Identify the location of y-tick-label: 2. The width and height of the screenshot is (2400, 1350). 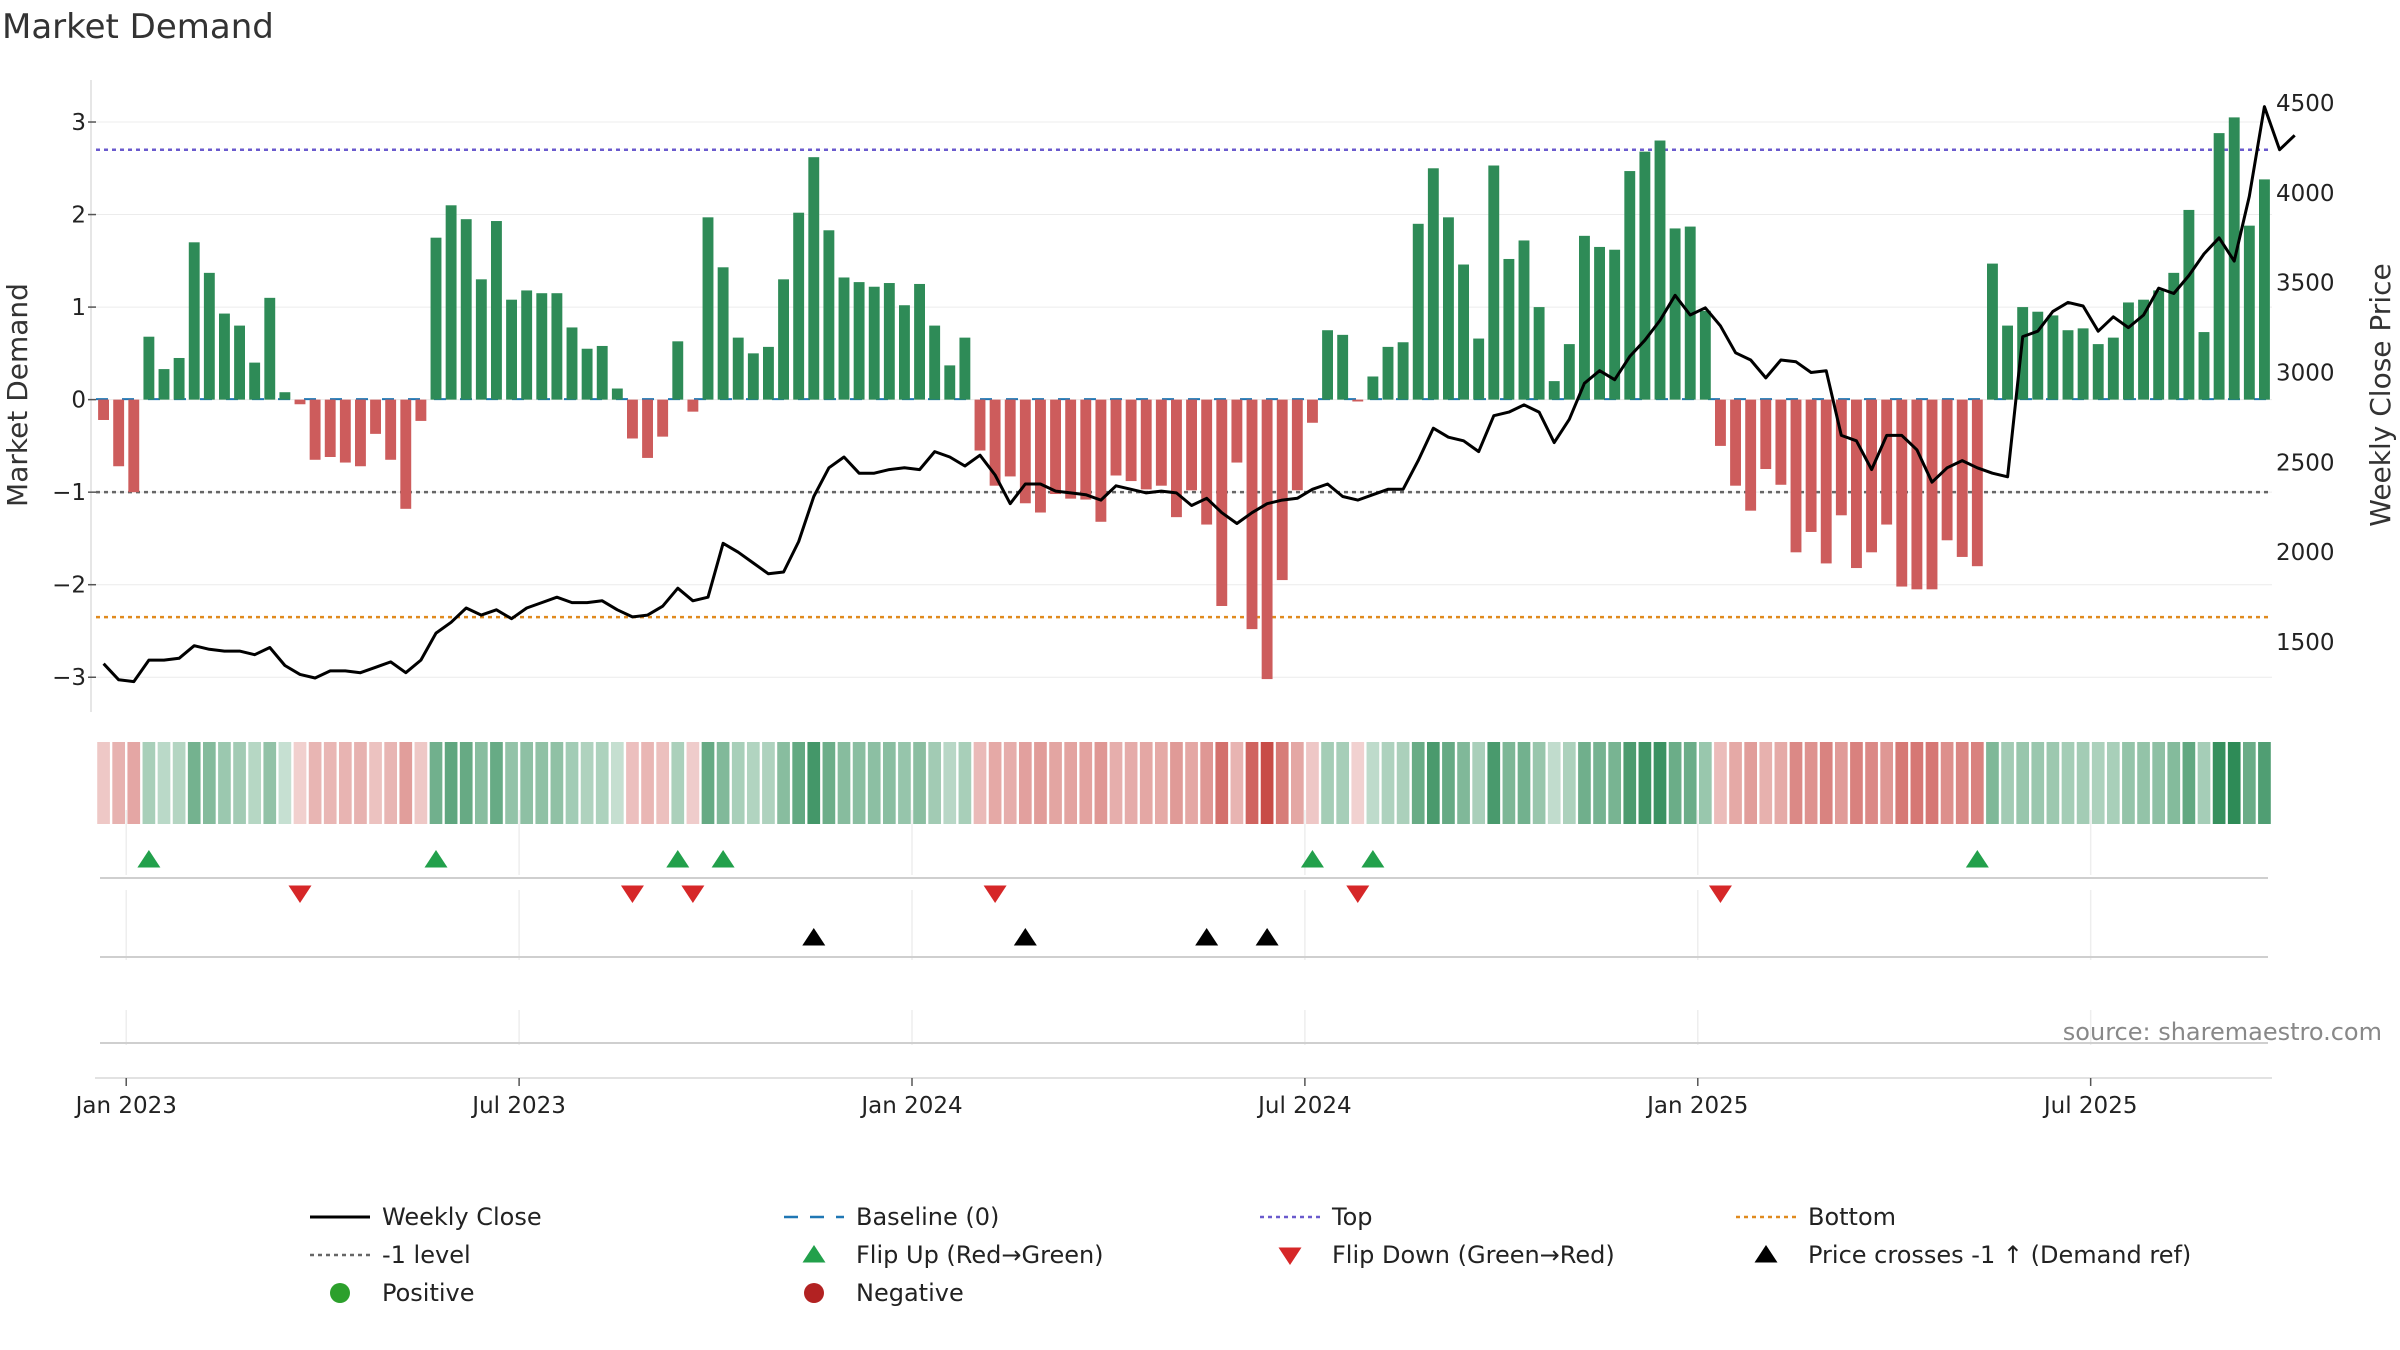
(78, 216).